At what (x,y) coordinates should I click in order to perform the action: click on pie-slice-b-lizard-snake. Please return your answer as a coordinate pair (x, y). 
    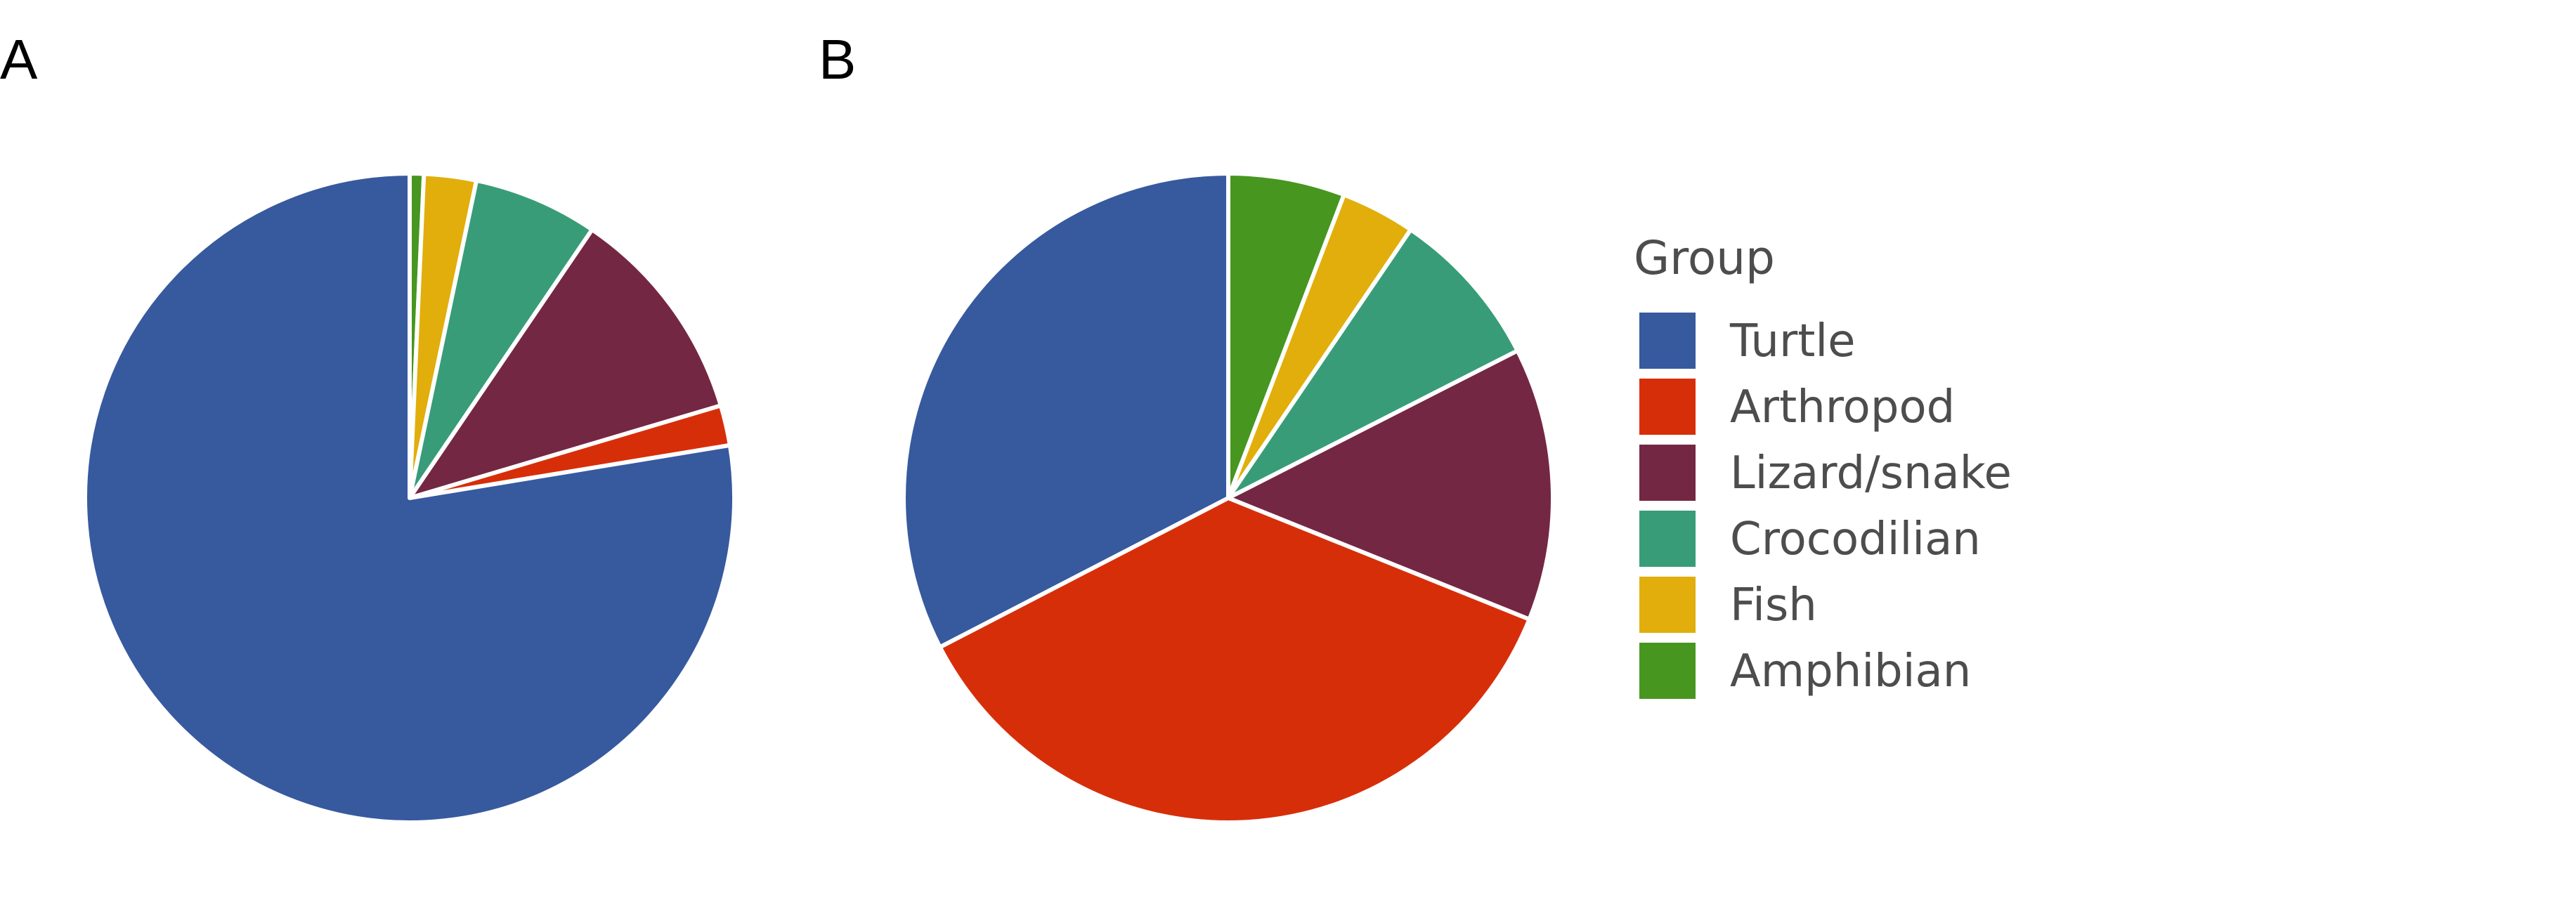
    Looking at the image, I should click on (1390, 485).